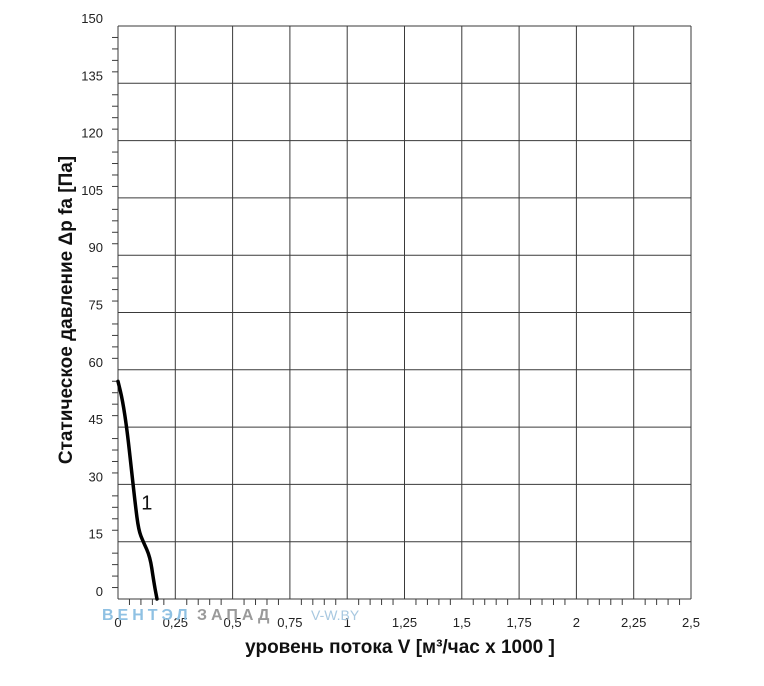 Image resolution: width=764 pixels, height=686 pixels. What do you see at coordinates (96, 247) in the screenshot?
I see `y-tick-label: 90` at bounding box center [96, 247].